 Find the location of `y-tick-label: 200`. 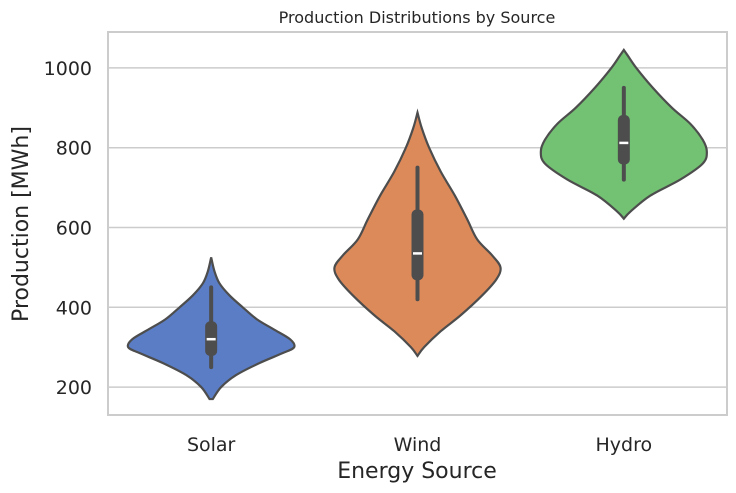

y-tick-label: 200 is located at coordinates (74, 388).